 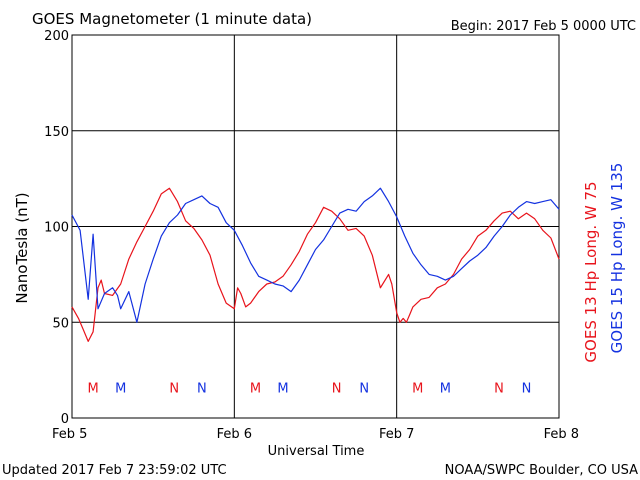 I want to click on y-tick-label: 50, so click(x=60, y=323).